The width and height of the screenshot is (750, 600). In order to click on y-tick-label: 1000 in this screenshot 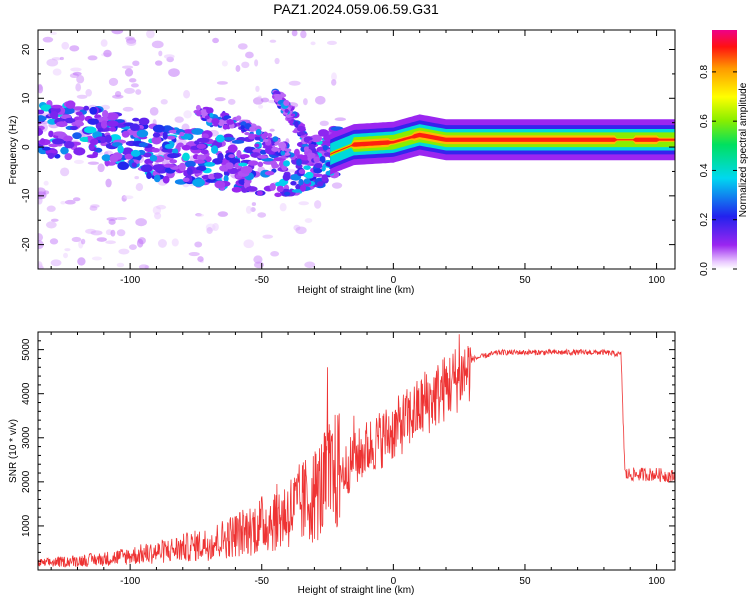, I will do `click(26, 525)`.